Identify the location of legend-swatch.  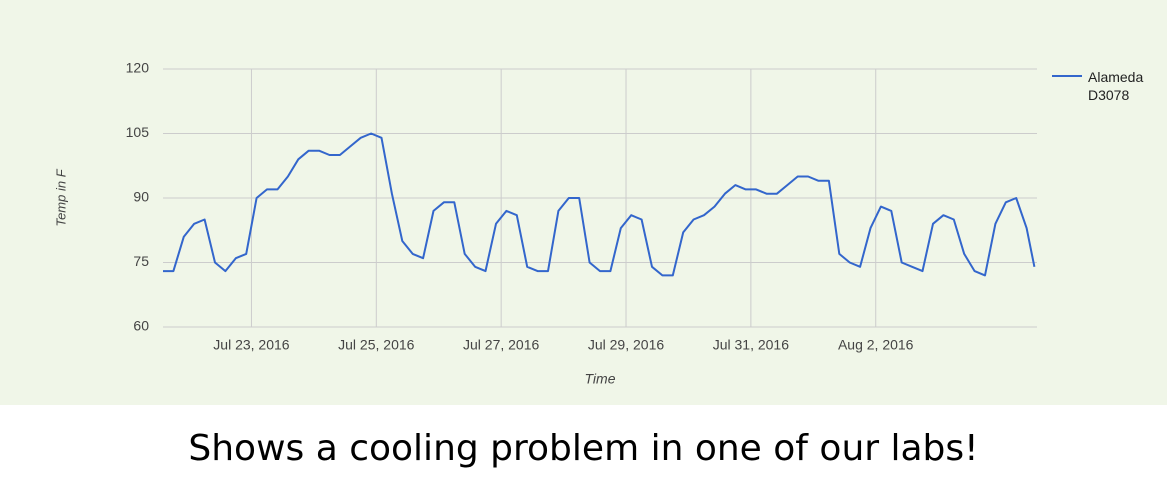
(1067, 76).